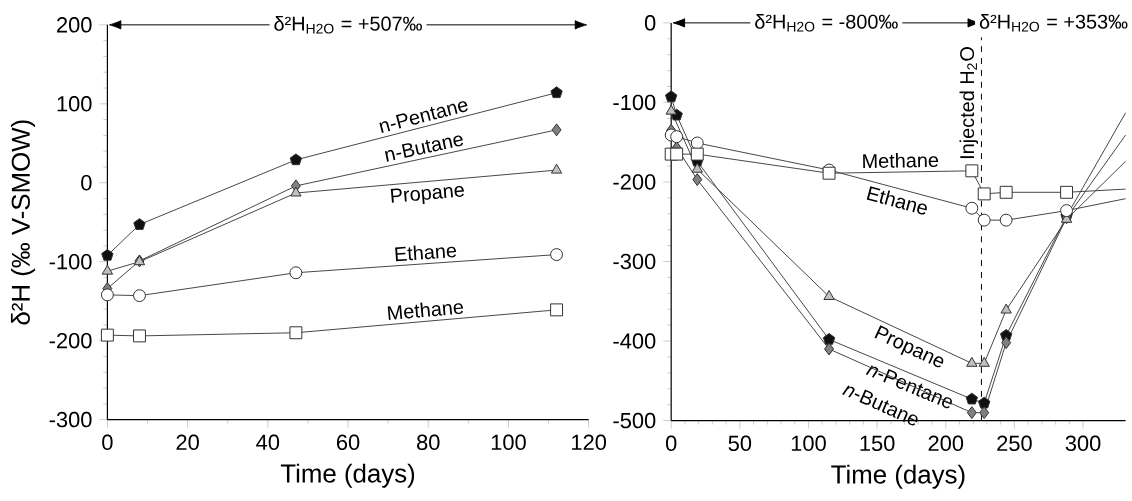 This screenshot has height=501, width=1132. Describe the element at coordinates (23, 222) in the screenshot. I see `y-axis-title: δ²H (‰ V-SMOW)` at that location.